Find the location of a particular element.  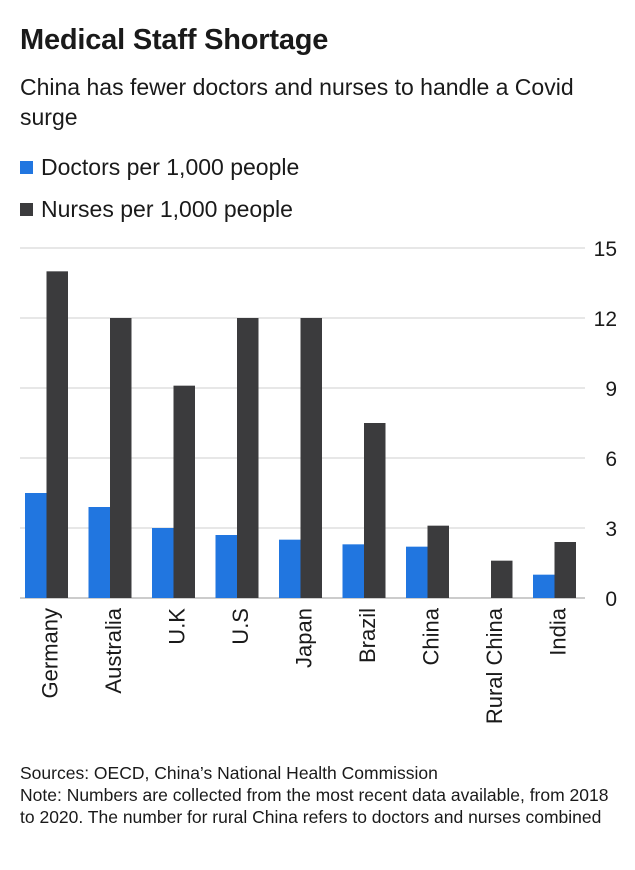

x-tick-label: Brazil is located at coordinates (367, 635).